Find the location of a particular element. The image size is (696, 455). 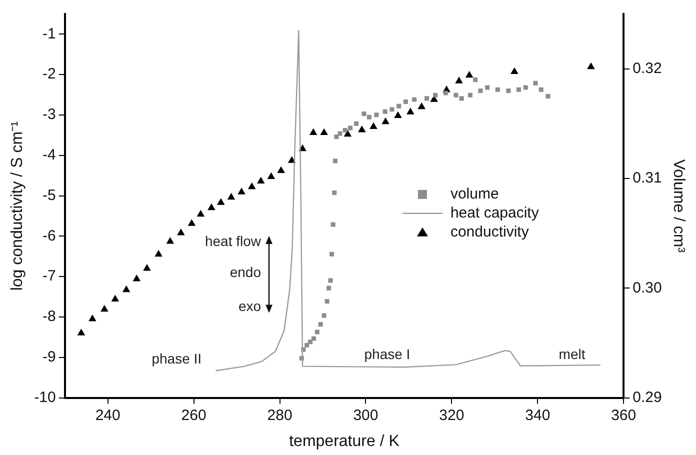

x-tick-label: 280 is located at coordinates (279, 415).